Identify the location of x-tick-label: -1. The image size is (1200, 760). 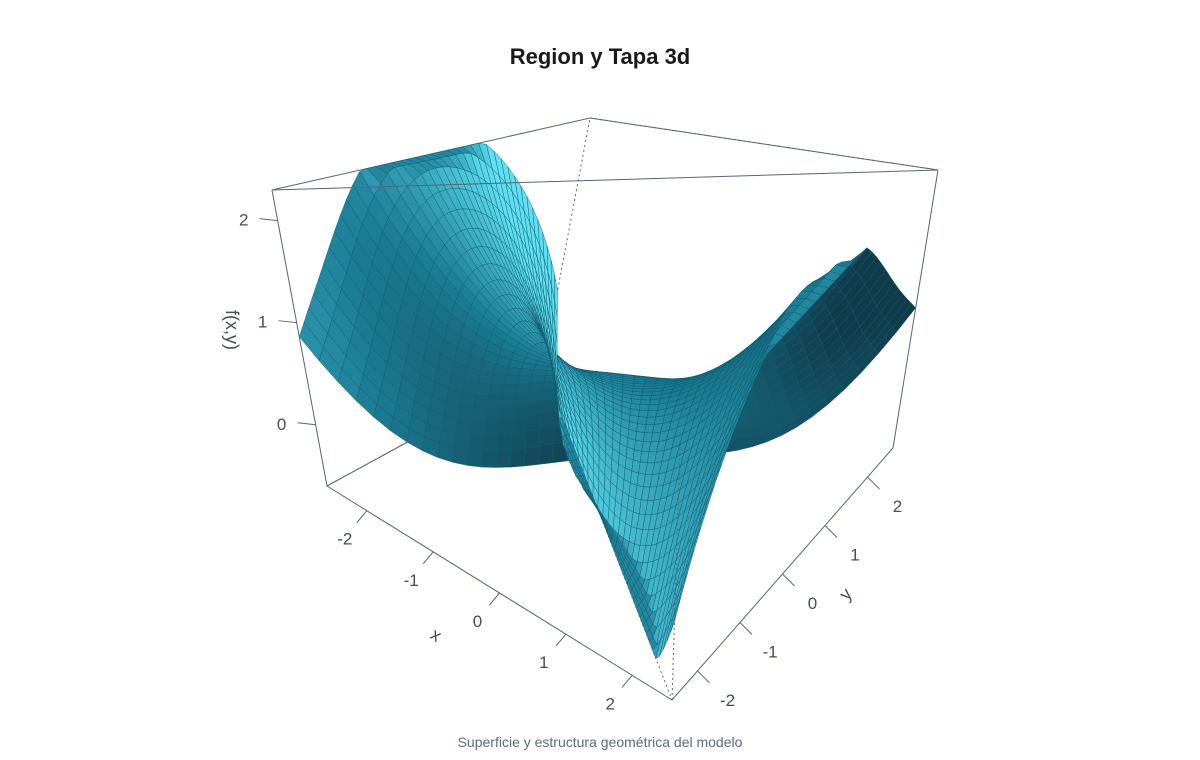
(411, 580).